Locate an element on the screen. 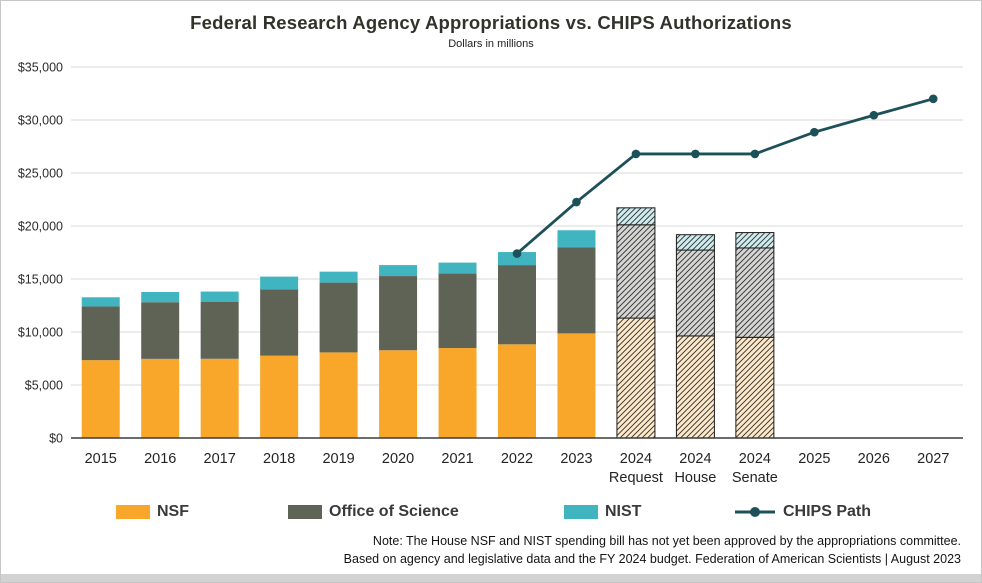 The image size is (982, 583). x-tick-label: 2019 is located at coordinates (338, 459).